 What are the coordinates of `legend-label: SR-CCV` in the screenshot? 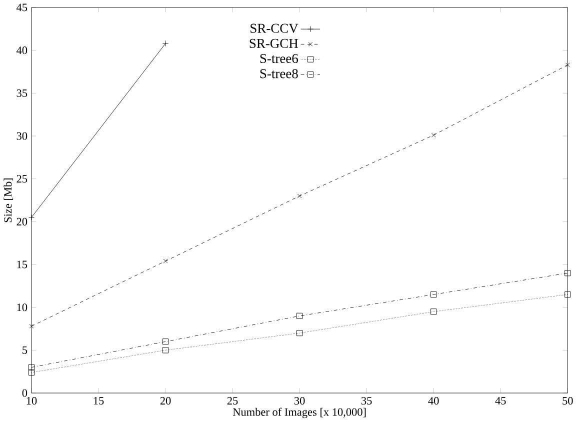 It's located at (274, 28).